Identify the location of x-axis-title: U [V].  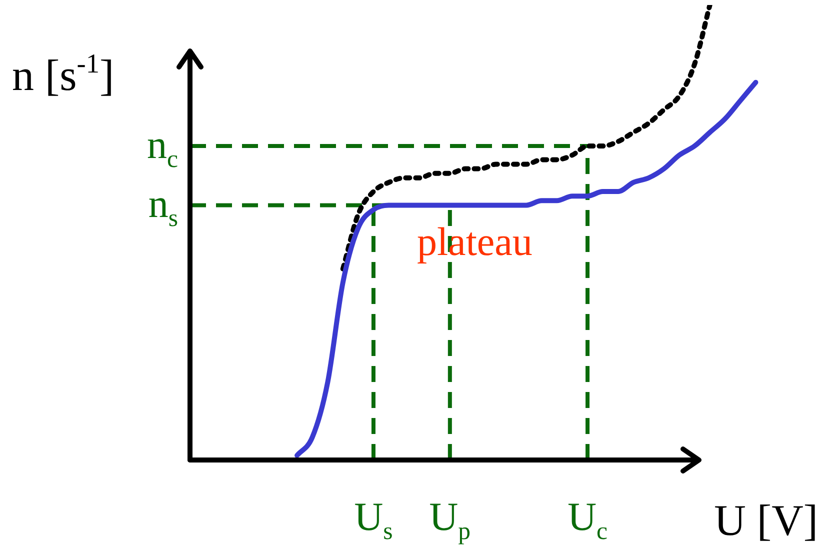
(766, 520).